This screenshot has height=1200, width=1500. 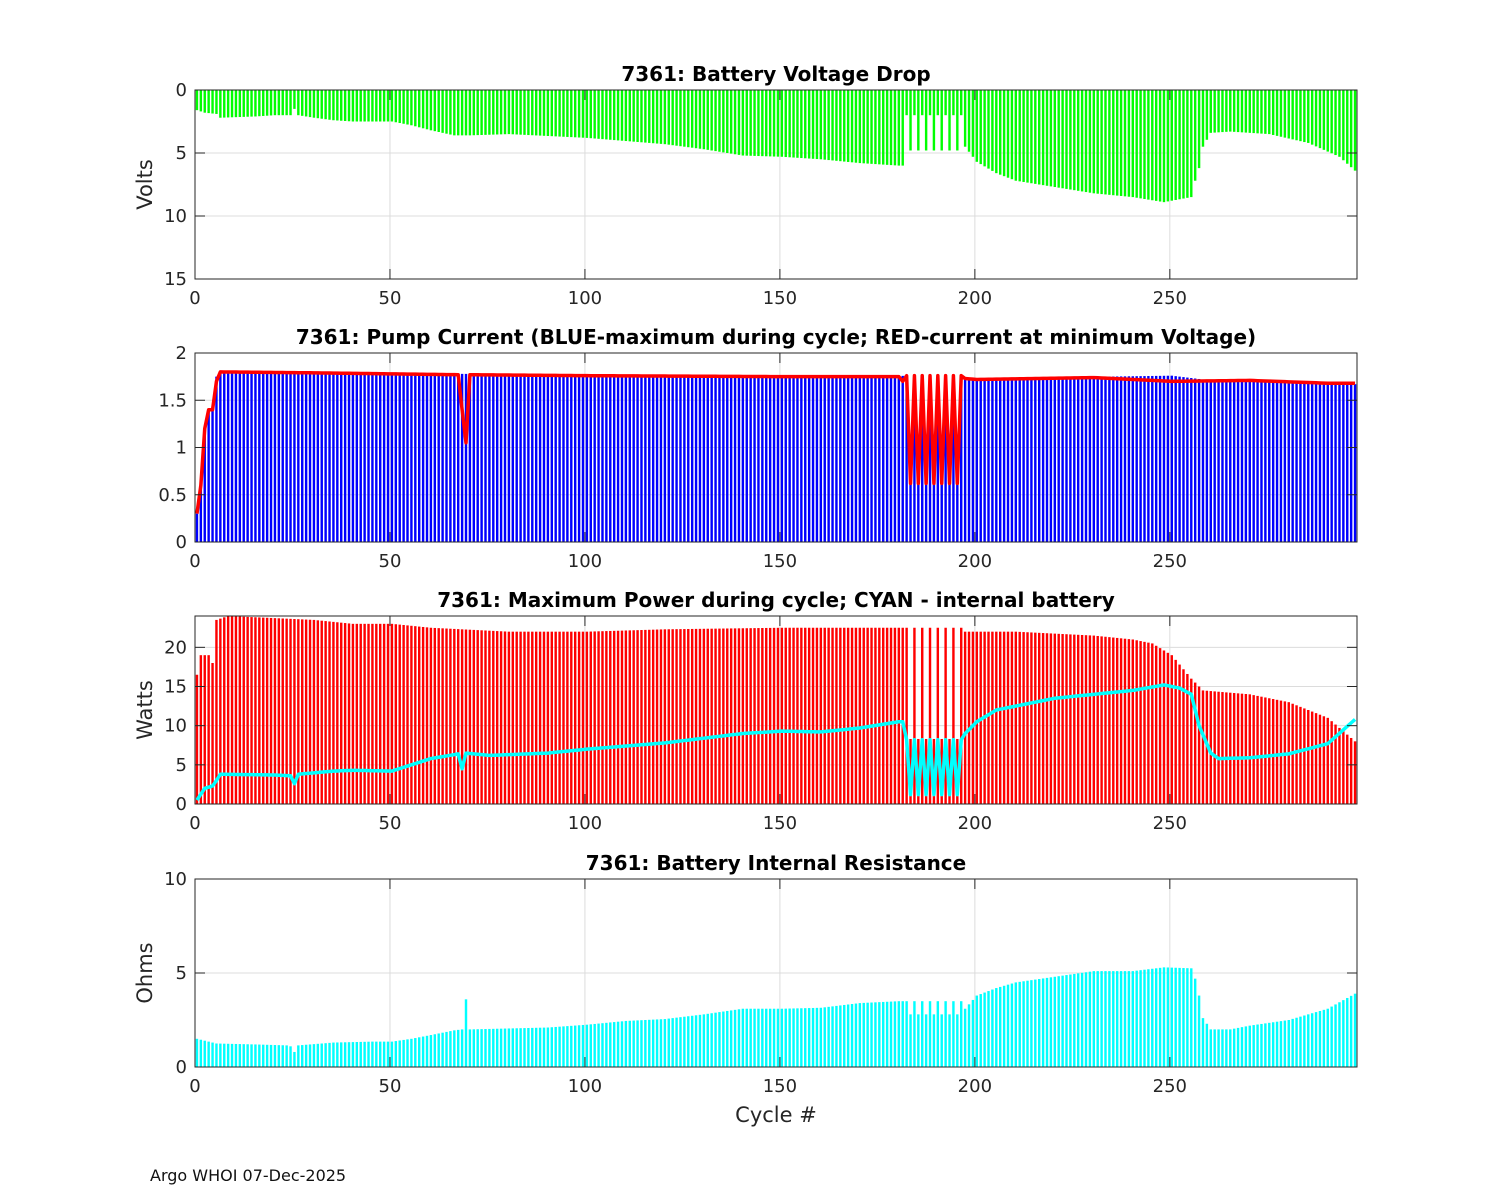 I want to click on x-tick-label: 150, so click(x=780, y=298).